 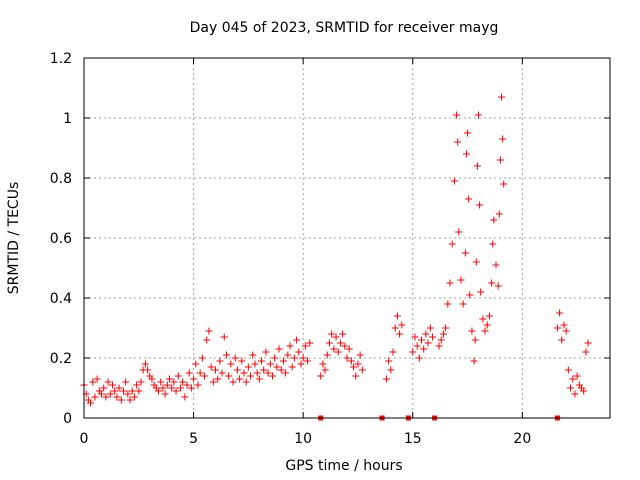 What do you see at coordinates (67, 419) in the screenshot?
I see `y-tick-label: 0` at bounding box center [67, 419].